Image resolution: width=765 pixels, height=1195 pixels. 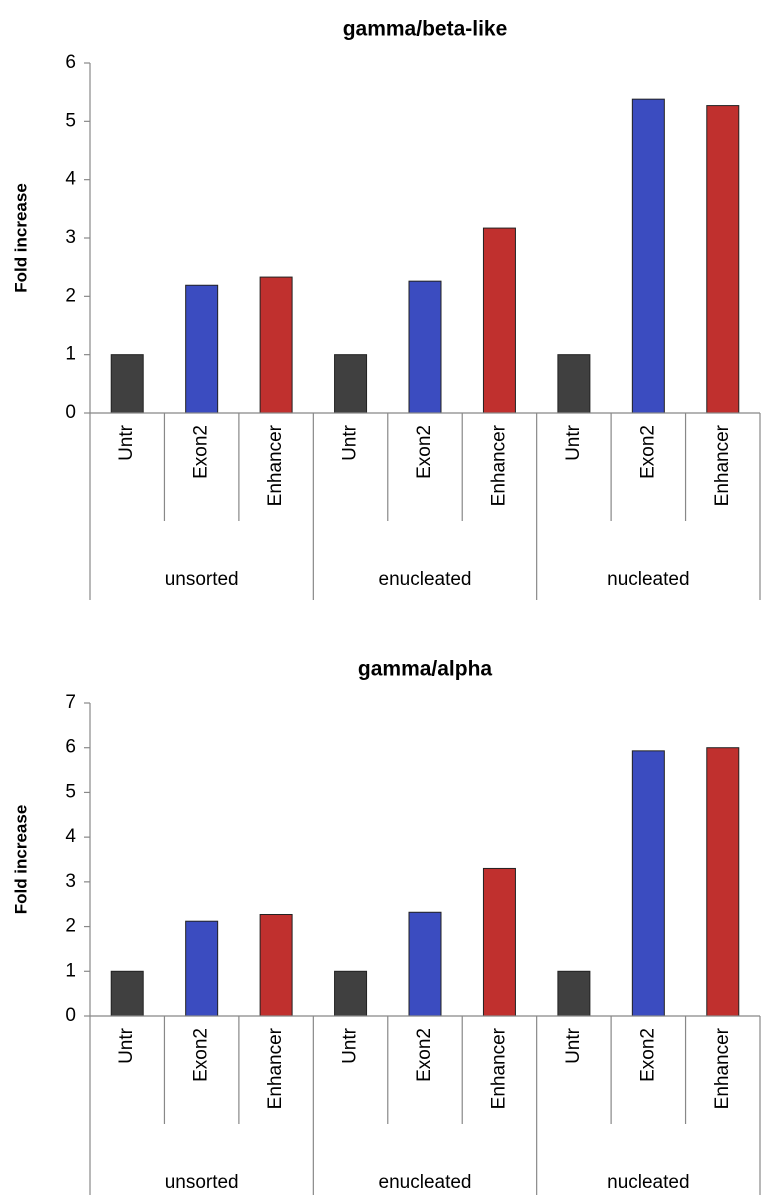 What do you see at coordinates (425, 669) in the screenshot?
I see `chart-title: gamma/alpha` at bounding box center [425, 669].